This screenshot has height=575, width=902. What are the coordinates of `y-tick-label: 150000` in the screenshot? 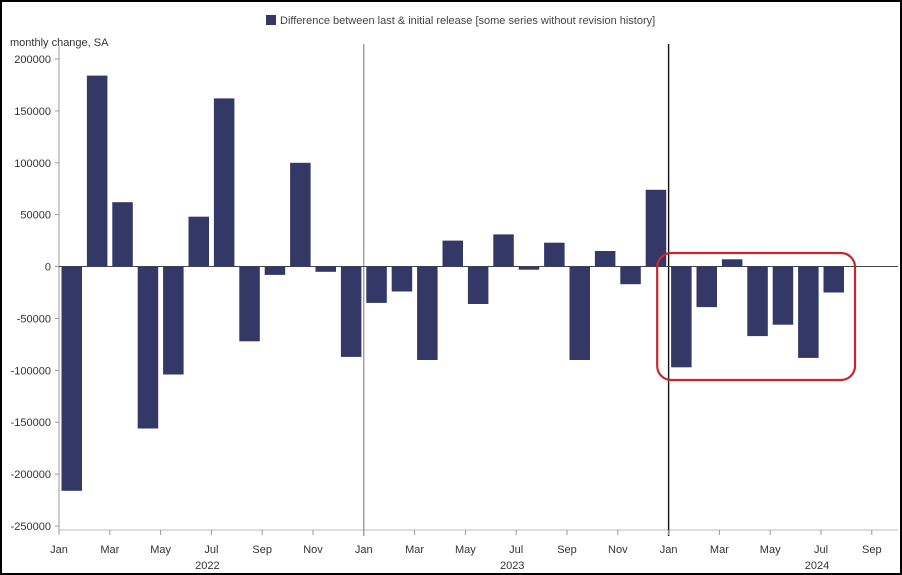 It's located at (32, 112).